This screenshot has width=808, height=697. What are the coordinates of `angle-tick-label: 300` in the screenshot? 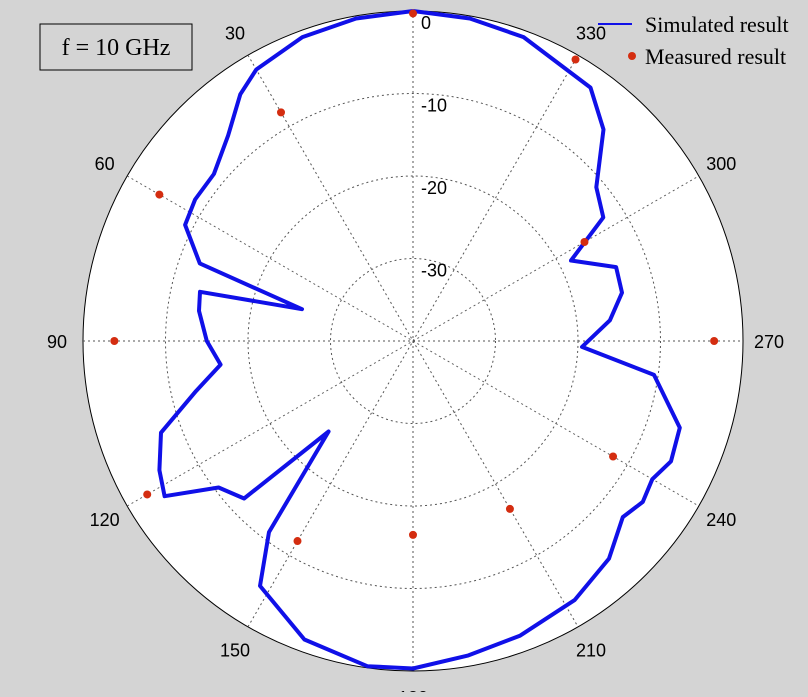 It's located at (721, 164).